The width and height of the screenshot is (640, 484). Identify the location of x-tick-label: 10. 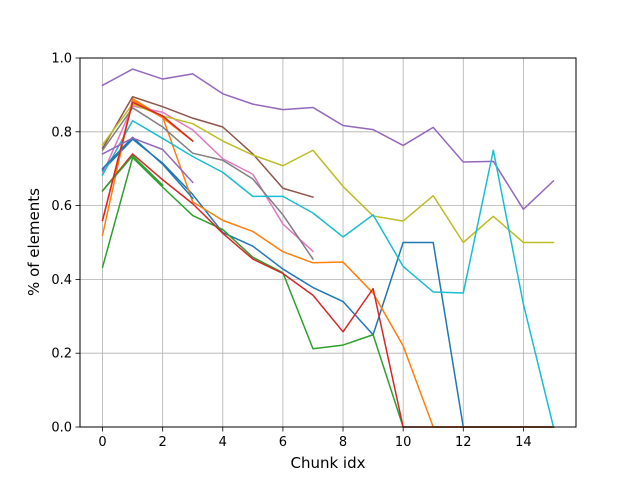
(403, 442).